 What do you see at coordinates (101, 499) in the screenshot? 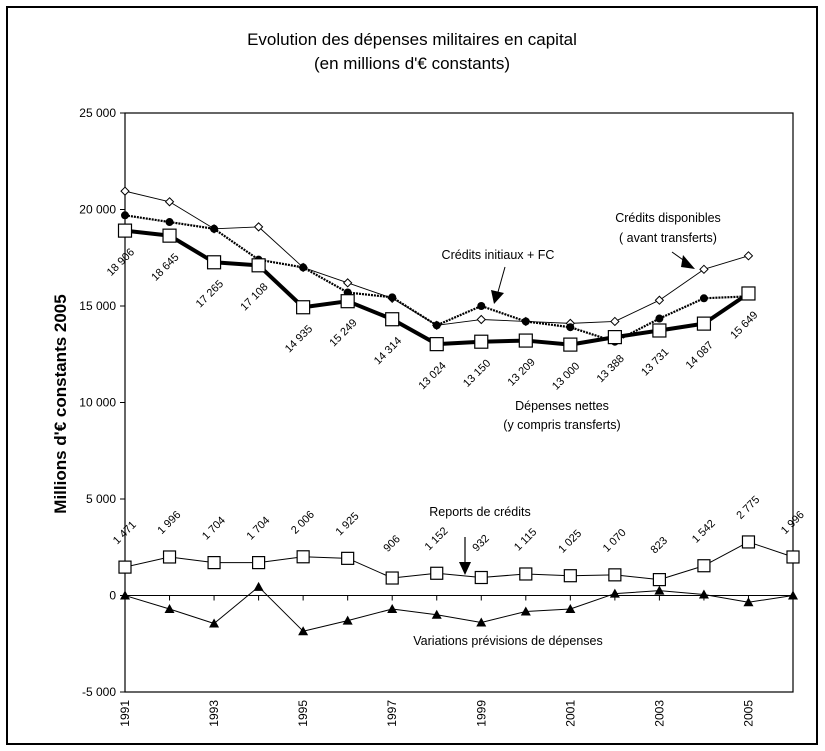
I see `y-tick-label: 5 000` at bounding box center [101, 499].